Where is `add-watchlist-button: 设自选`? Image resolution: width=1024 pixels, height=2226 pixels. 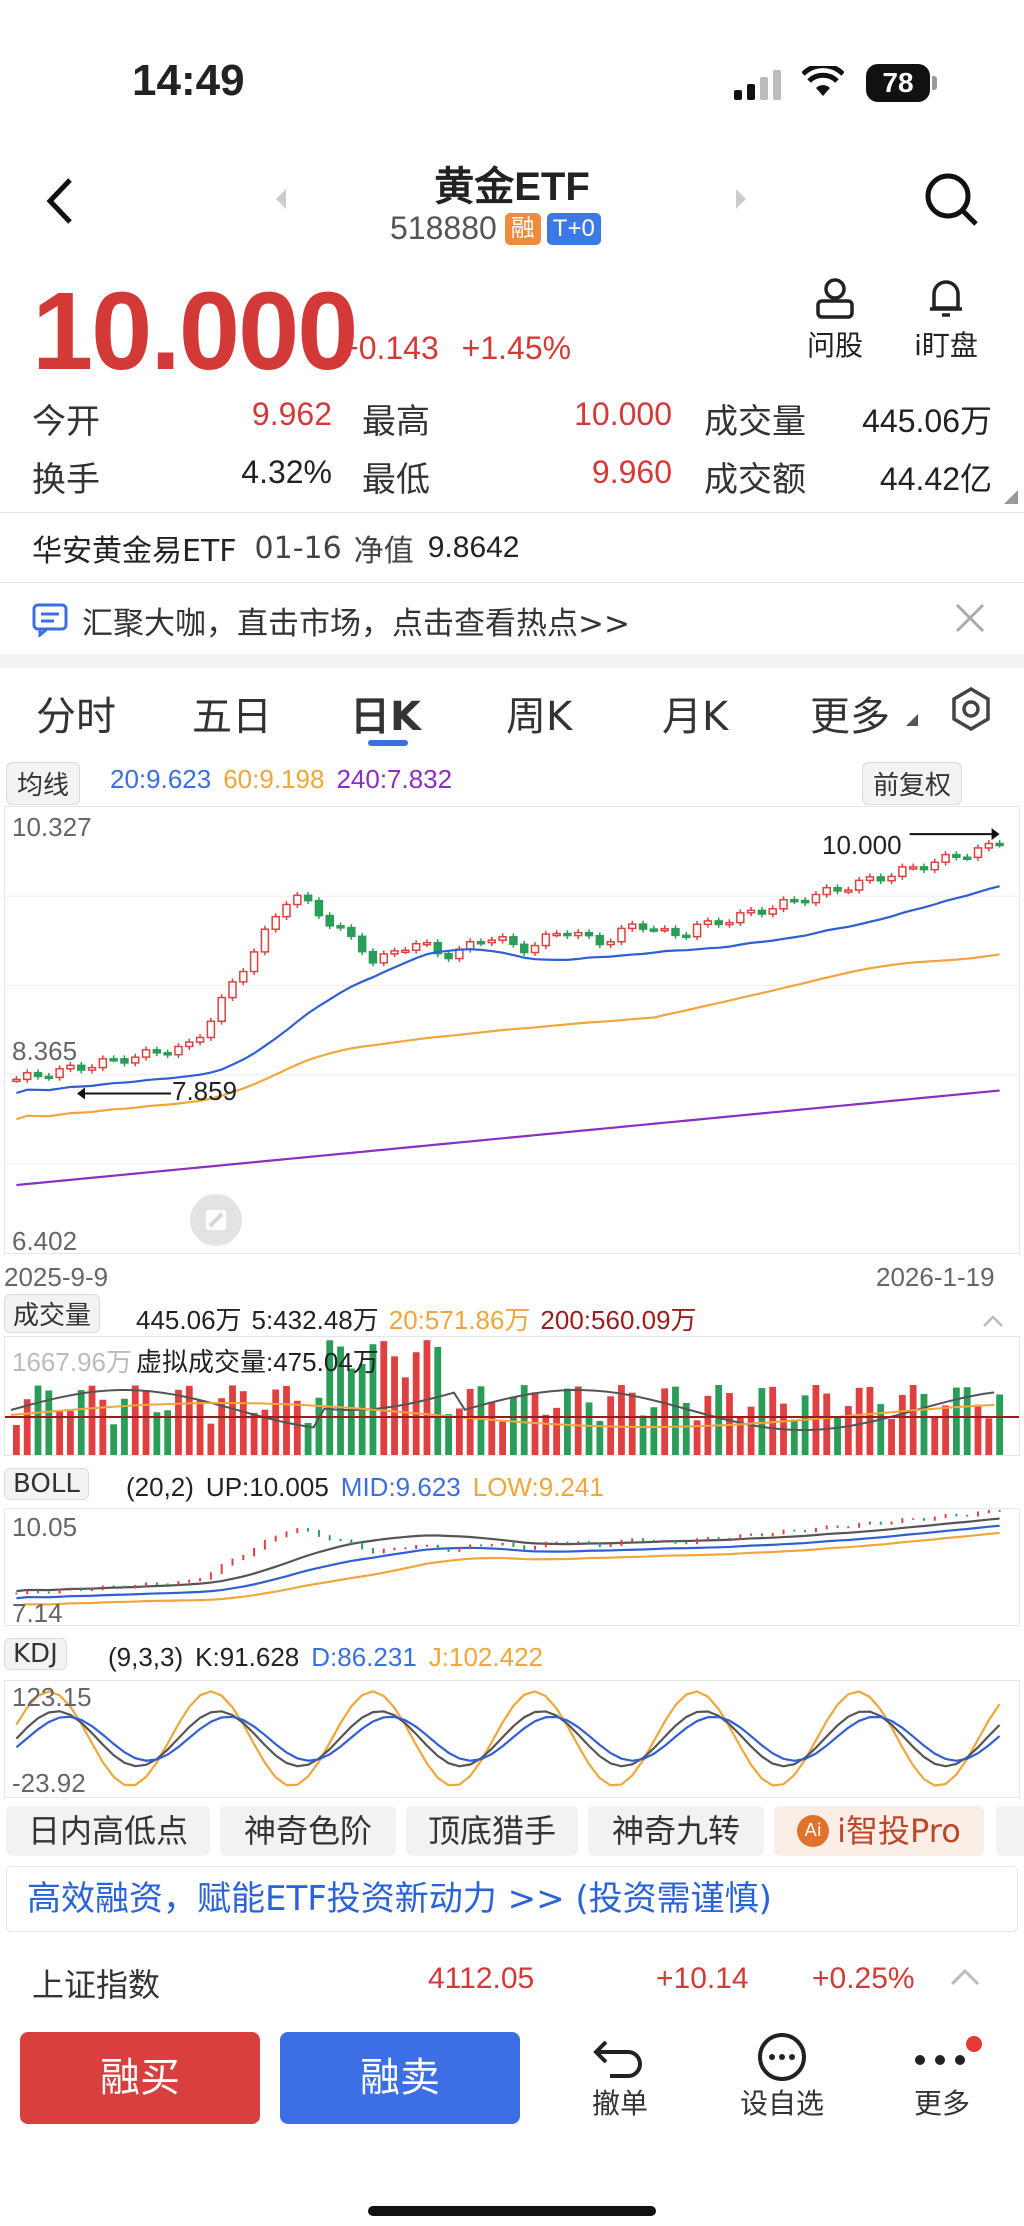 add-watchlist-button: 设自选 is located at coordinates (782, 2077).